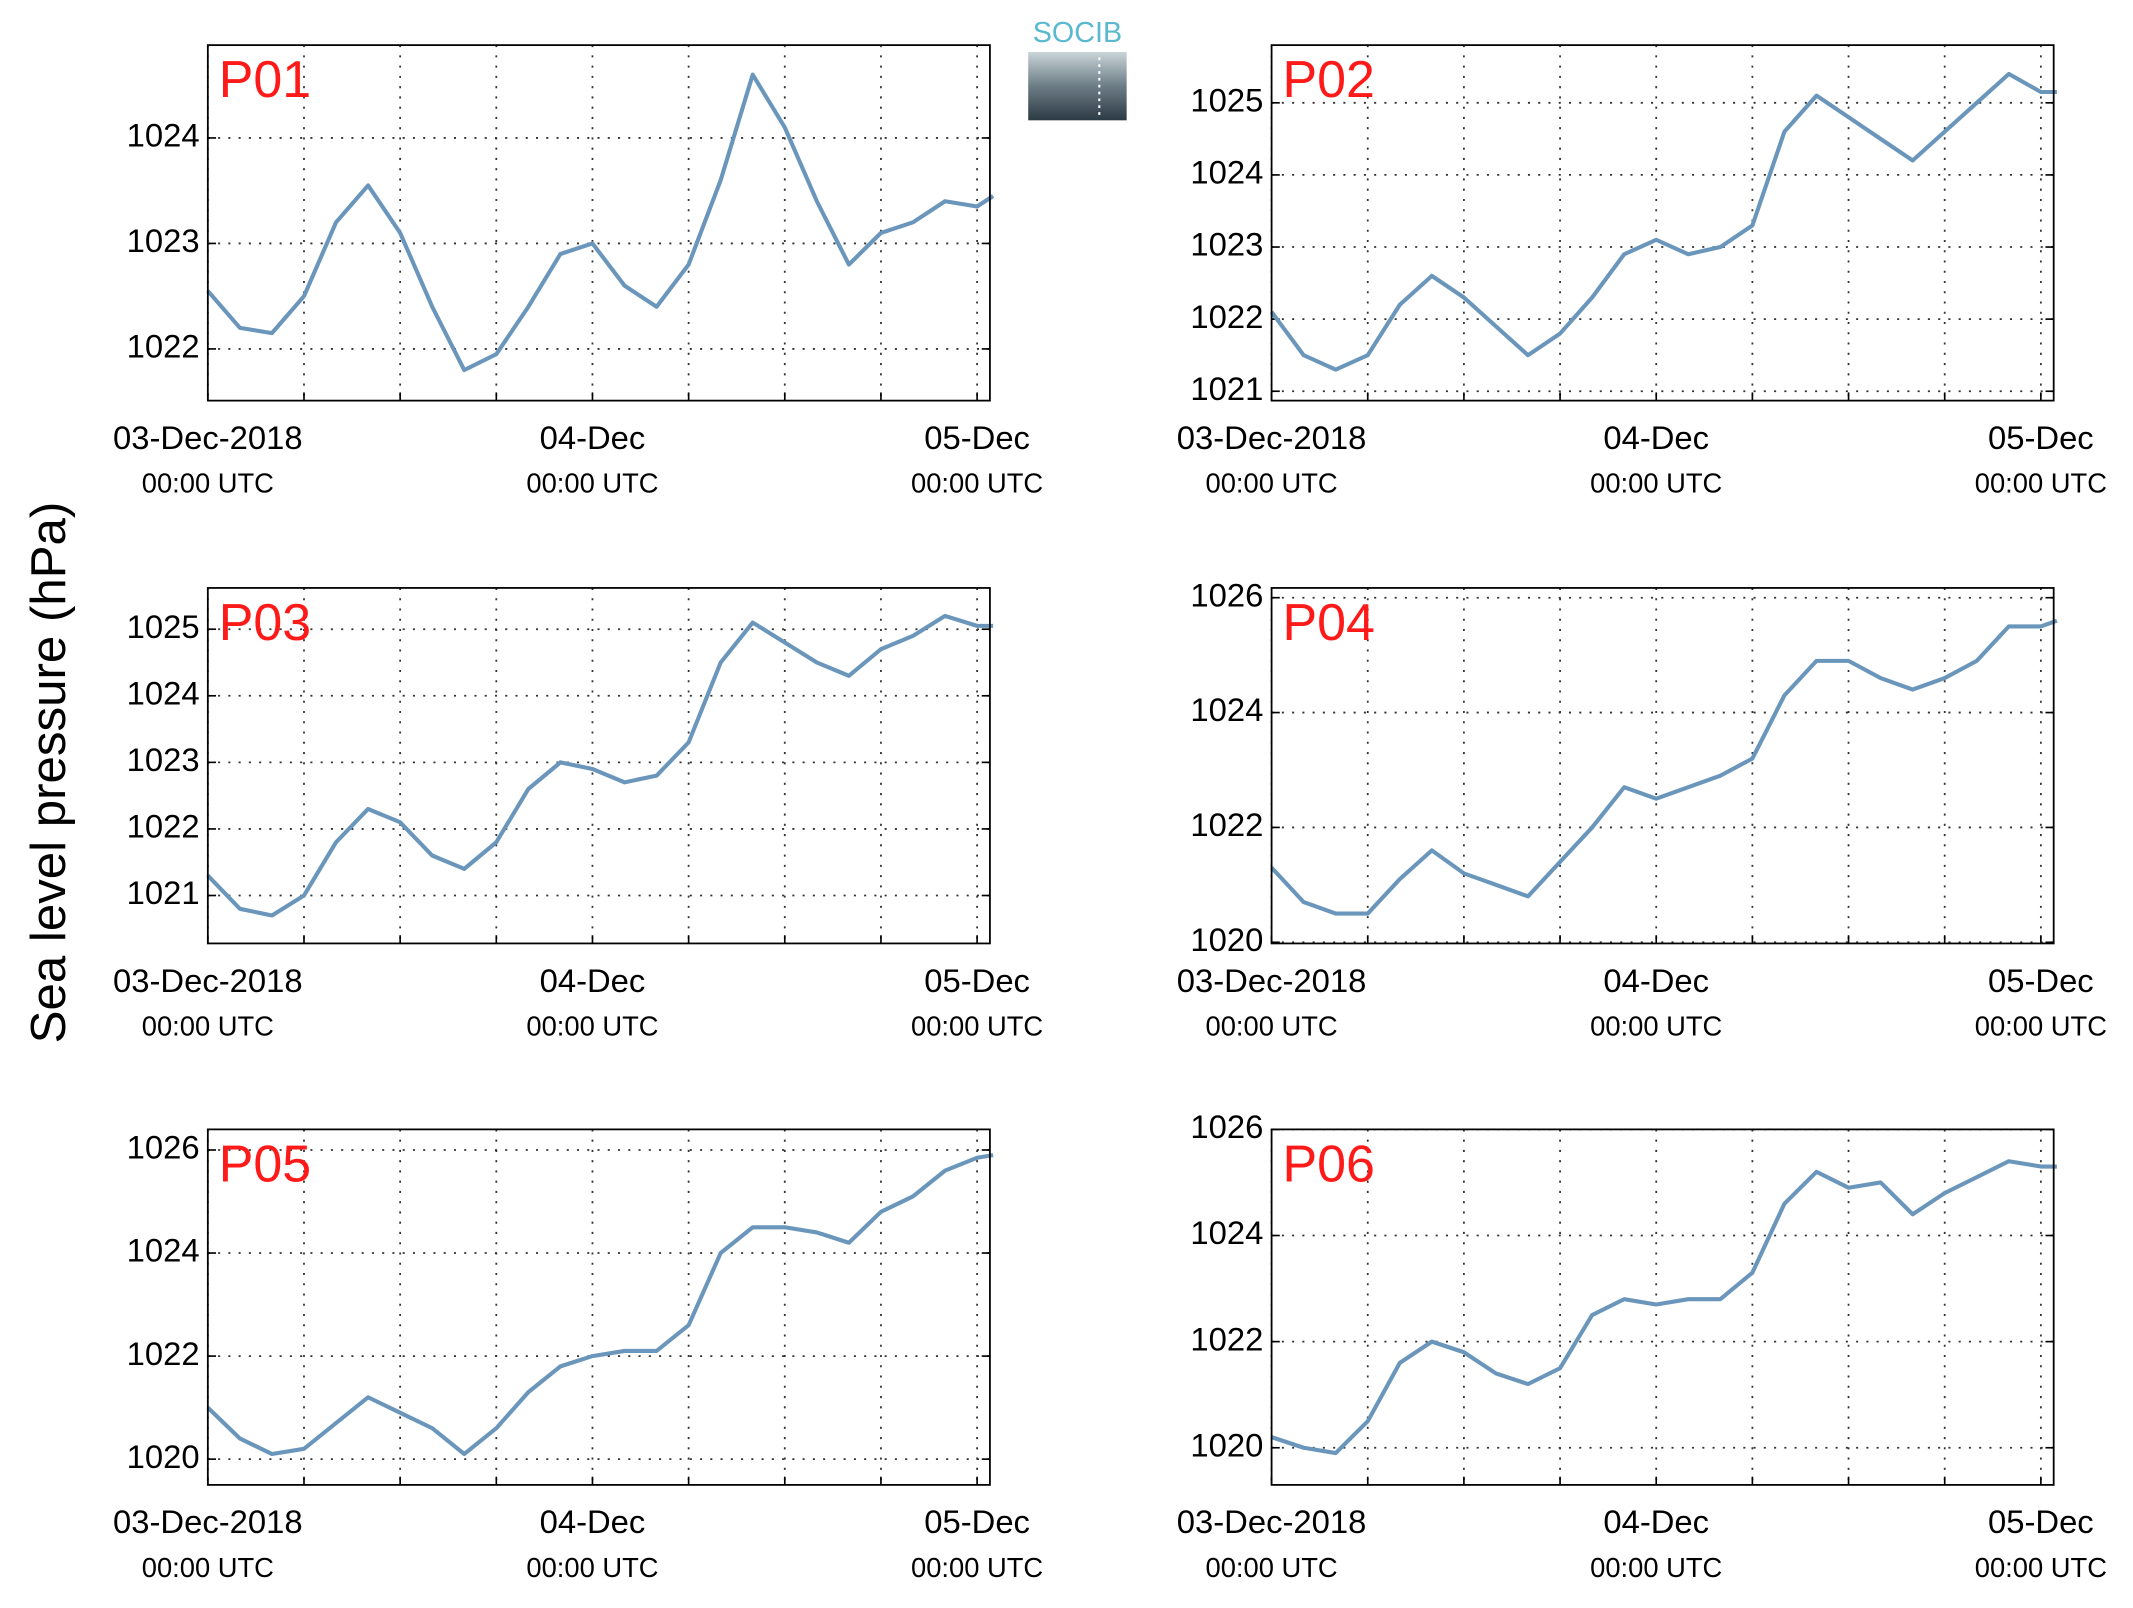  What do you see at coordinates (1077, 86) in the screenshot?
I see `logo-graphic` at bounding box center [1077, 86].